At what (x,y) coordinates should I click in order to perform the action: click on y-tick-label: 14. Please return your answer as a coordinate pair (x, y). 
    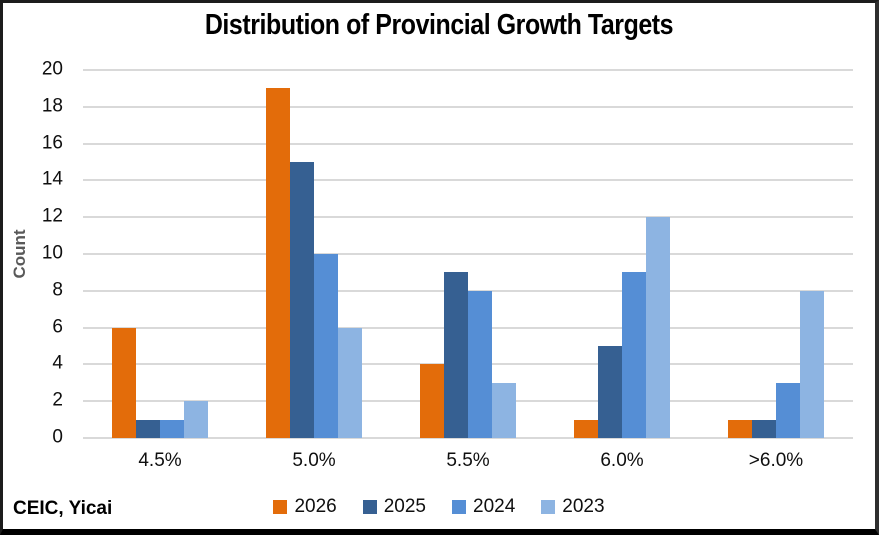
    Looking at the image, I should click on (52, 179).